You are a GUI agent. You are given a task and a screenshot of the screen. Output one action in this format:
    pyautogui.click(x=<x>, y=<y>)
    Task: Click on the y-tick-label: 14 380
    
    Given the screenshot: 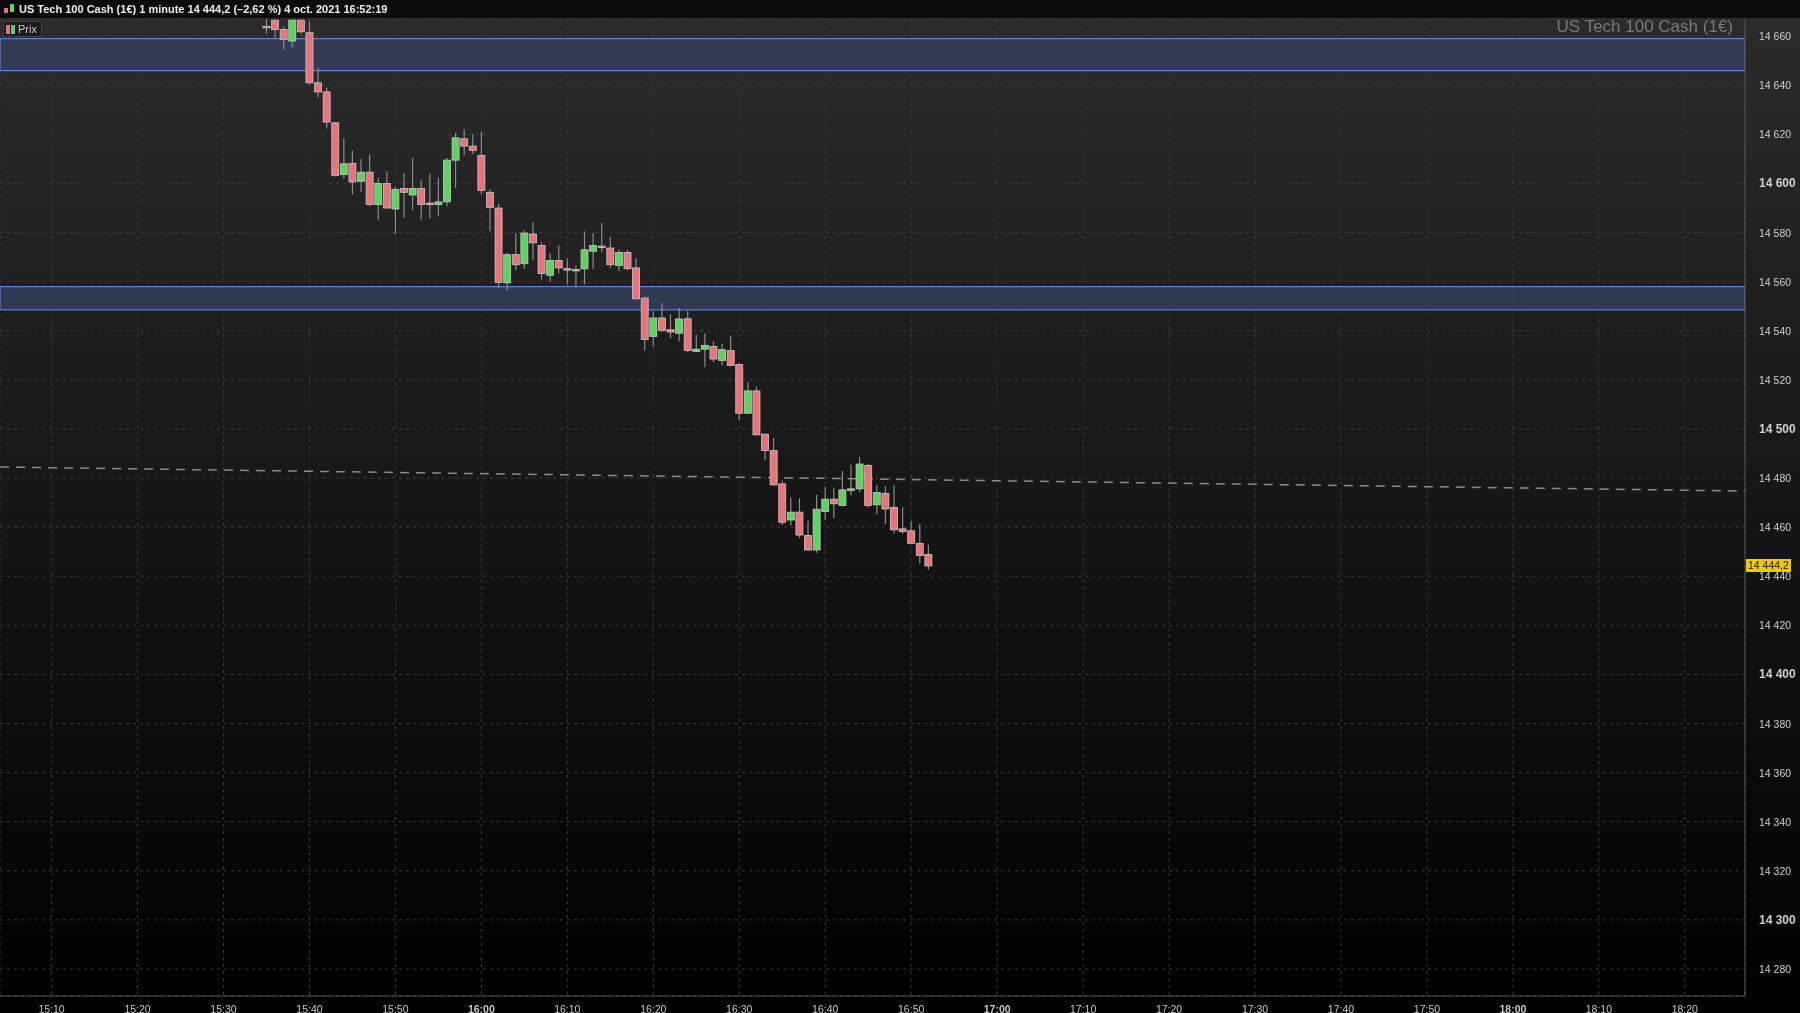 What is the action you would take?
    pyautogui.click(x=1775, y=723)
    